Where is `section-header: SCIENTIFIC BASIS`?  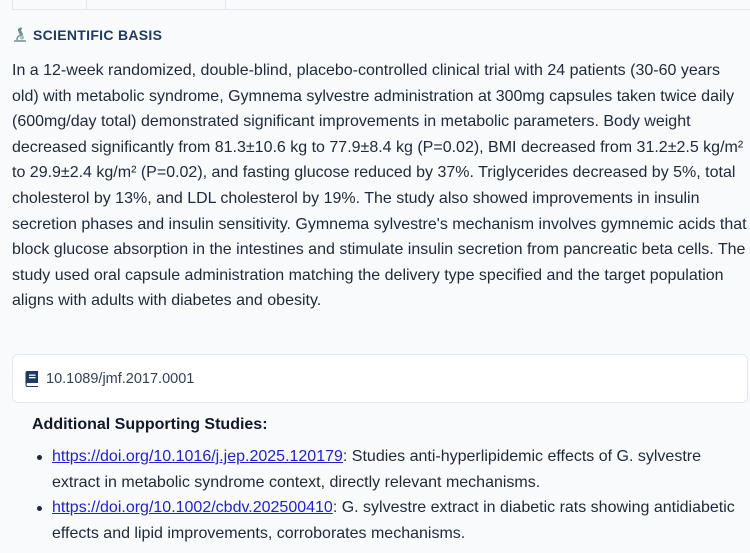
section-header: SCIENTIFIC BASIS is located at coordinates (87, 35).